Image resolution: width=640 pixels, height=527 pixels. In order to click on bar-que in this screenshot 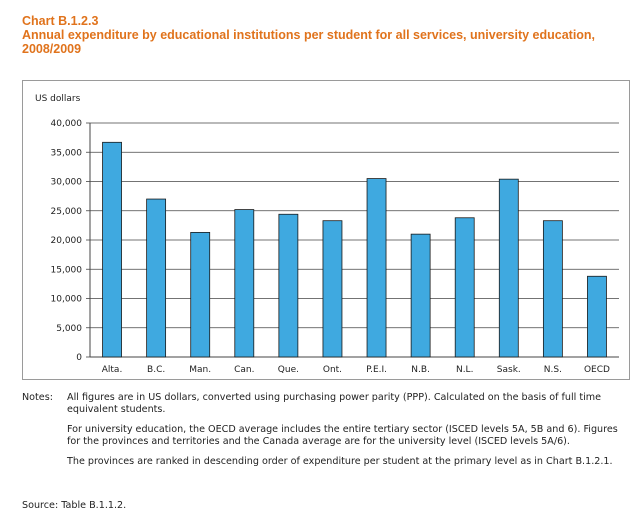, I will do `click(288, 285)`.